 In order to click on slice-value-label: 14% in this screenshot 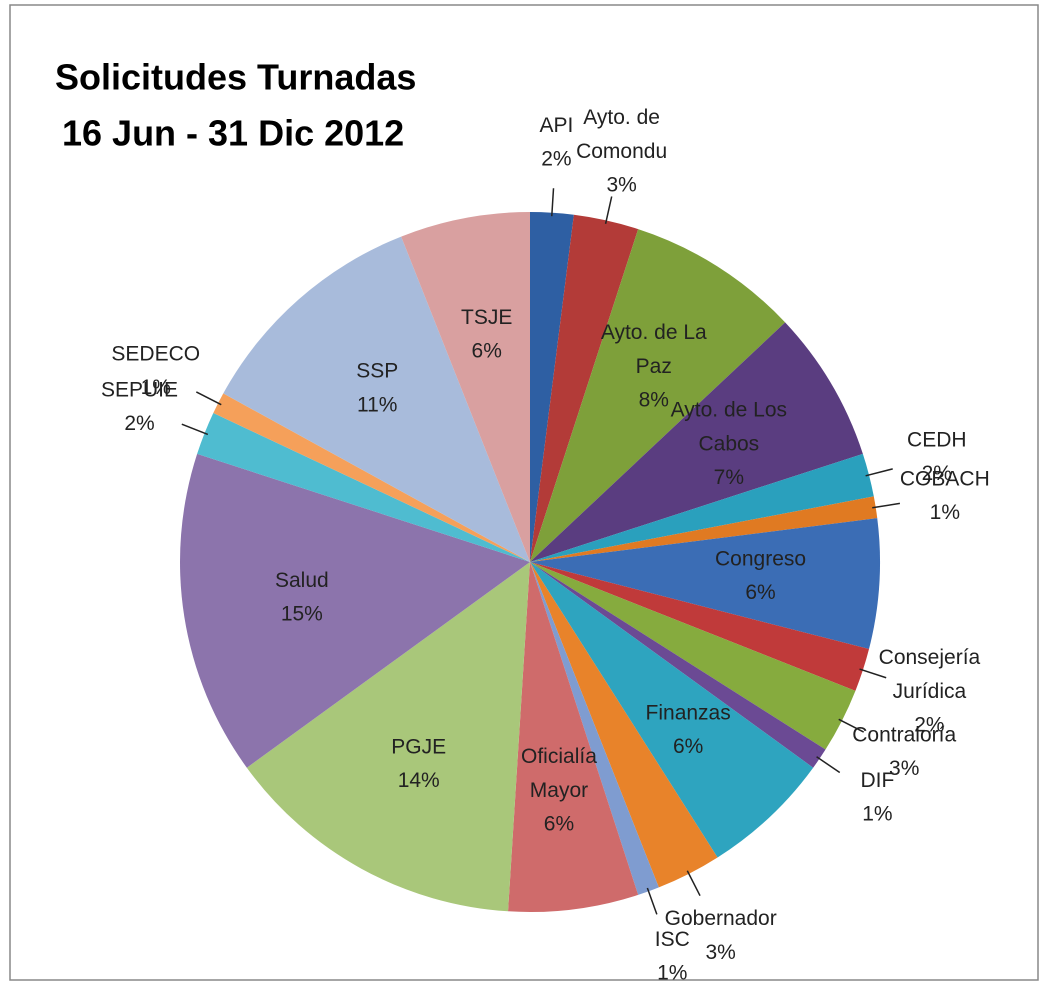, I will do `click(419, 780)`.